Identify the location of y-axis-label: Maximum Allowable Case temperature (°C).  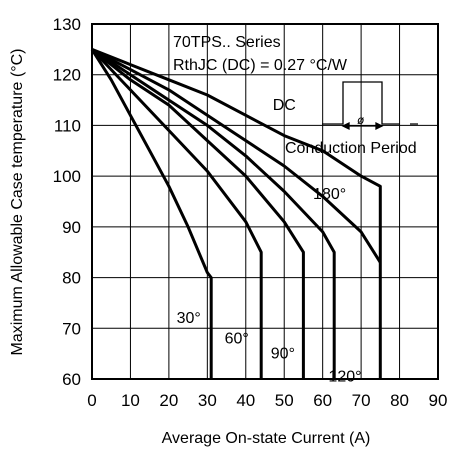
(17, 202).